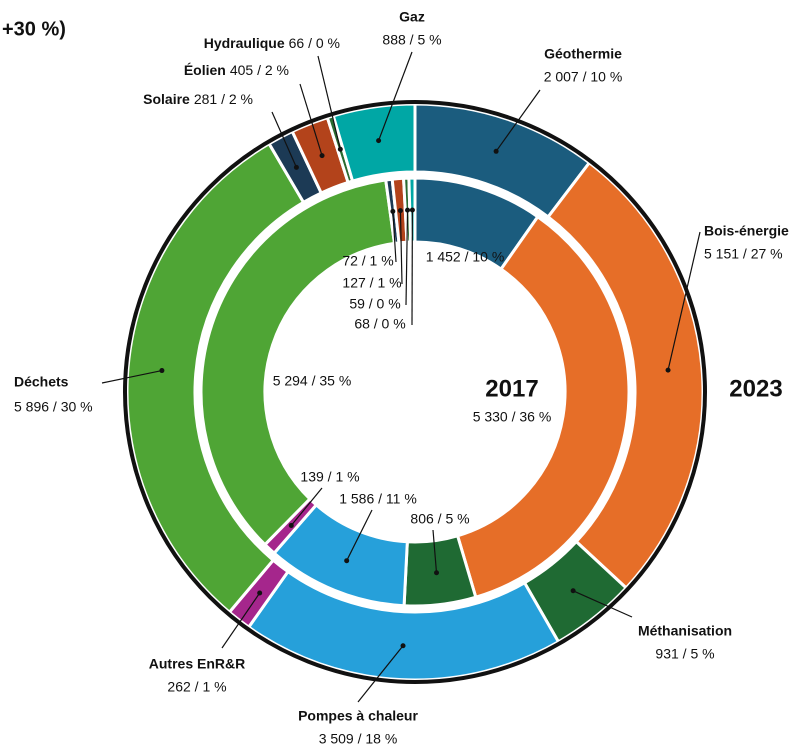 Image resolution: width=806 pixels, height=749 pixels. Describe the element at coordinates (367, 261) in the screenshot. I see `value-label: 72 / 1 %` at that location.